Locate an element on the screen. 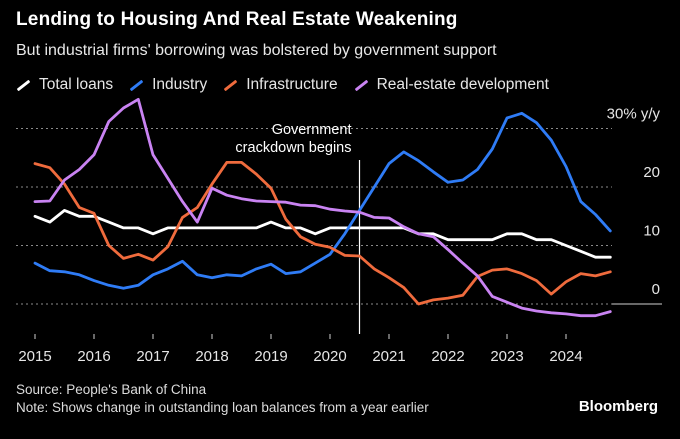 The image size is (680, 439). x-tick-label-2024: 2024 is located at coordinates (565, 356).